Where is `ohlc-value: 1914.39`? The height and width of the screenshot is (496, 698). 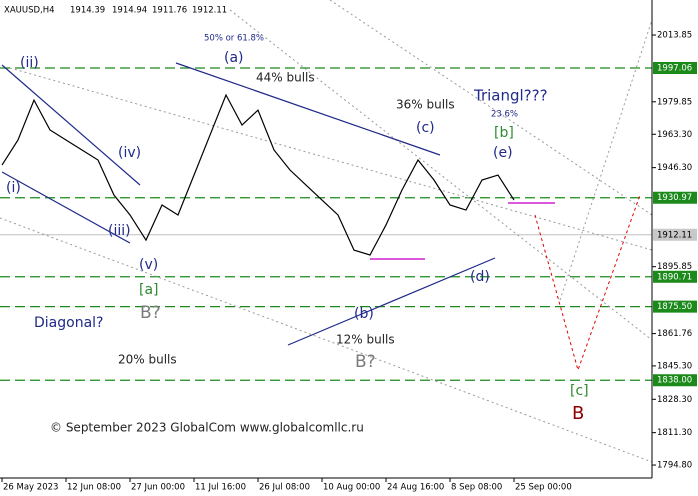
ohlc-value: 1914.39 is located at coordinates (87, 11).